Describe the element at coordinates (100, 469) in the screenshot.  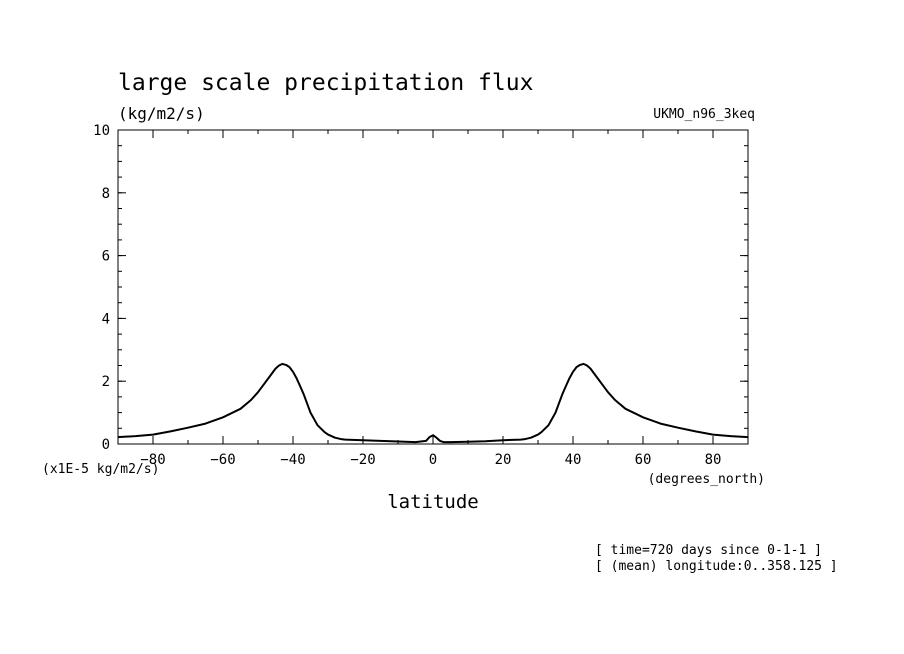
I see `y-scale-note: (x1E-5 kg/m2/s)` at that location.